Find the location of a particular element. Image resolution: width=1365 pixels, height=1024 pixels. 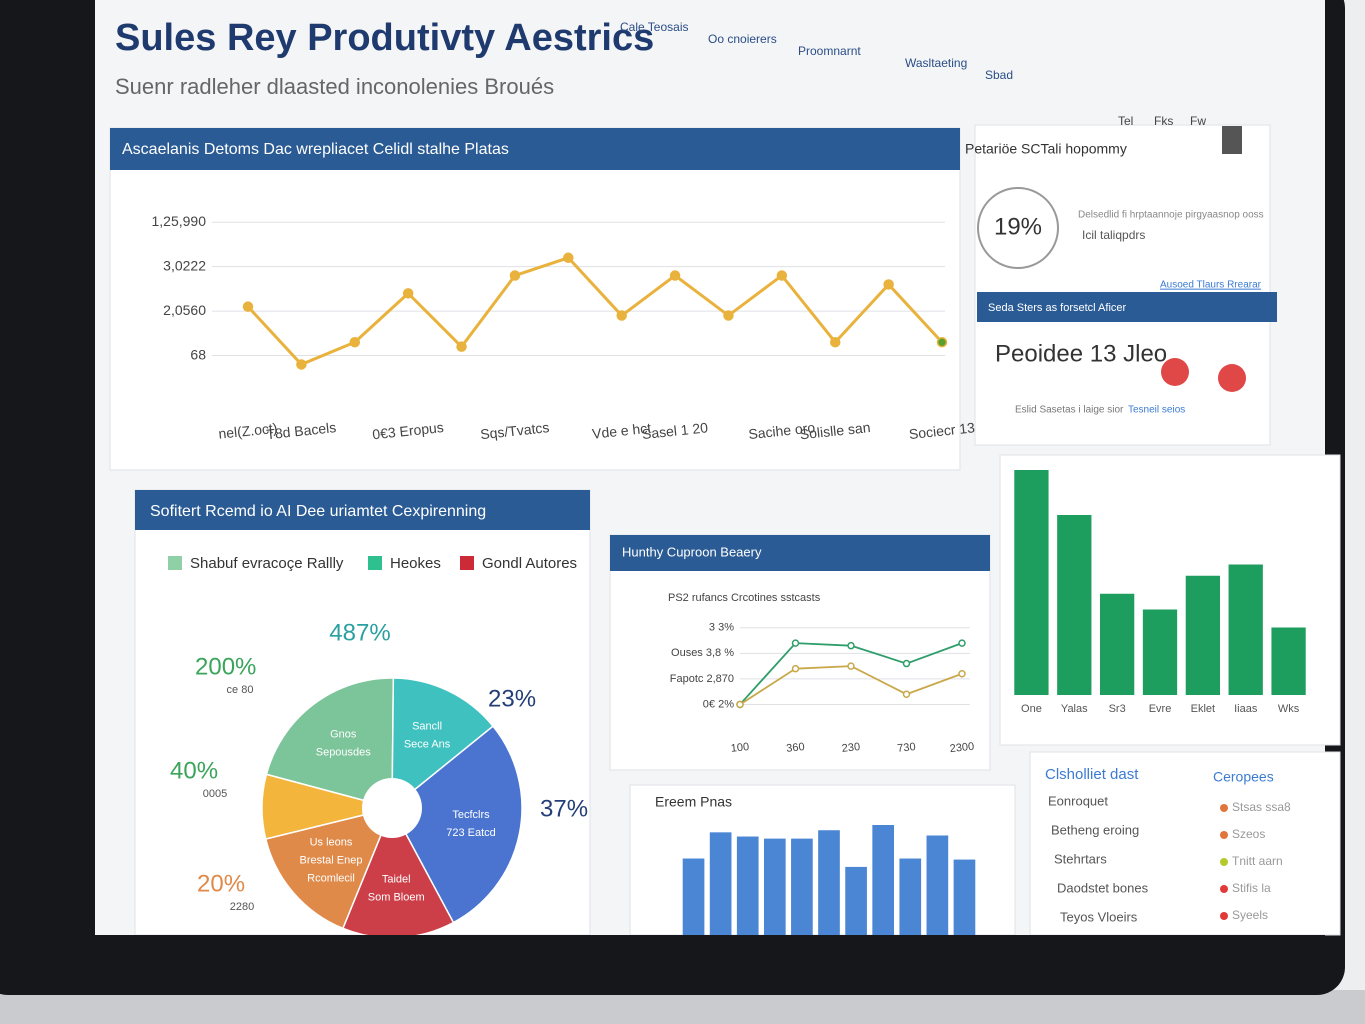

legend-label: Gondl Autores is located at coordinates (529, 563).